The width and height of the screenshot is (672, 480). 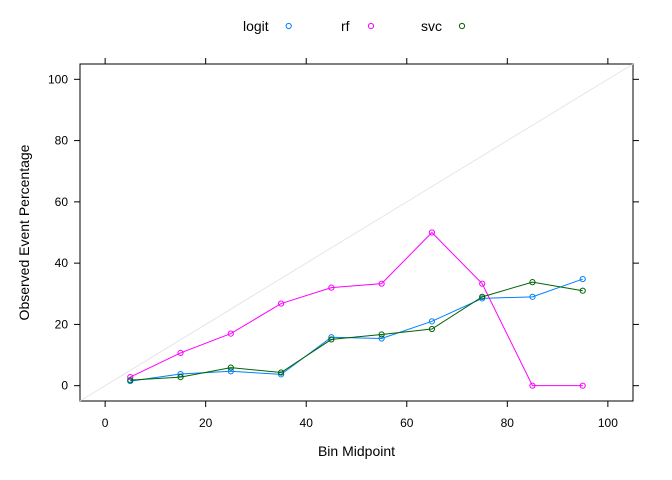 I want to click on y-tick-label: 80, so click(x=62, y=141).